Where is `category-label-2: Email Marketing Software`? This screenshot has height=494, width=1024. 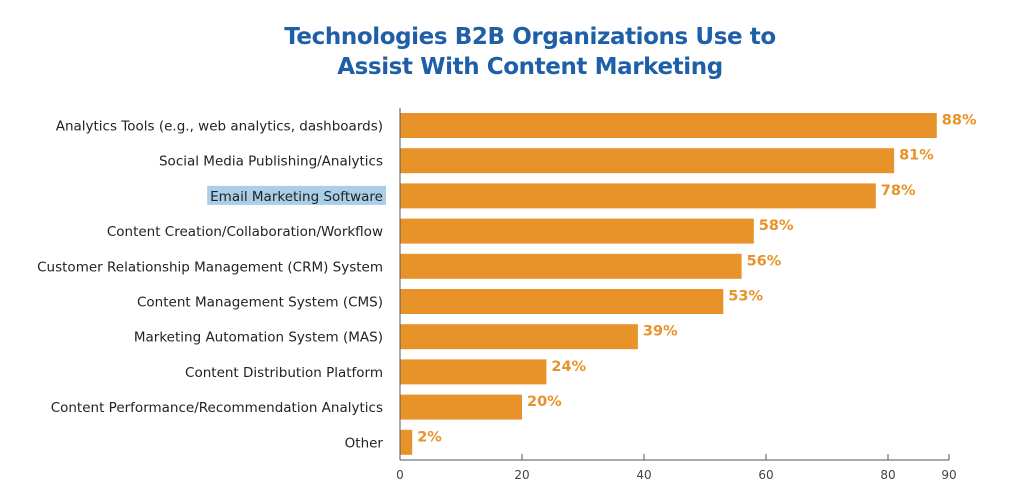
category-label-2: Email Marketing Software is located at coordinates (296, 197).